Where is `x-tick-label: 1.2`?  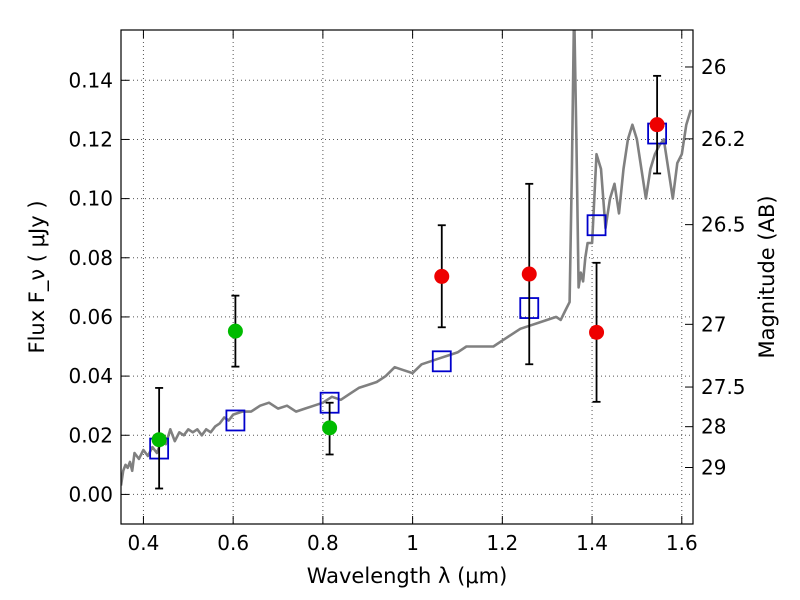
x-tick-label: 1.2 is located at coordinates (502, 543).